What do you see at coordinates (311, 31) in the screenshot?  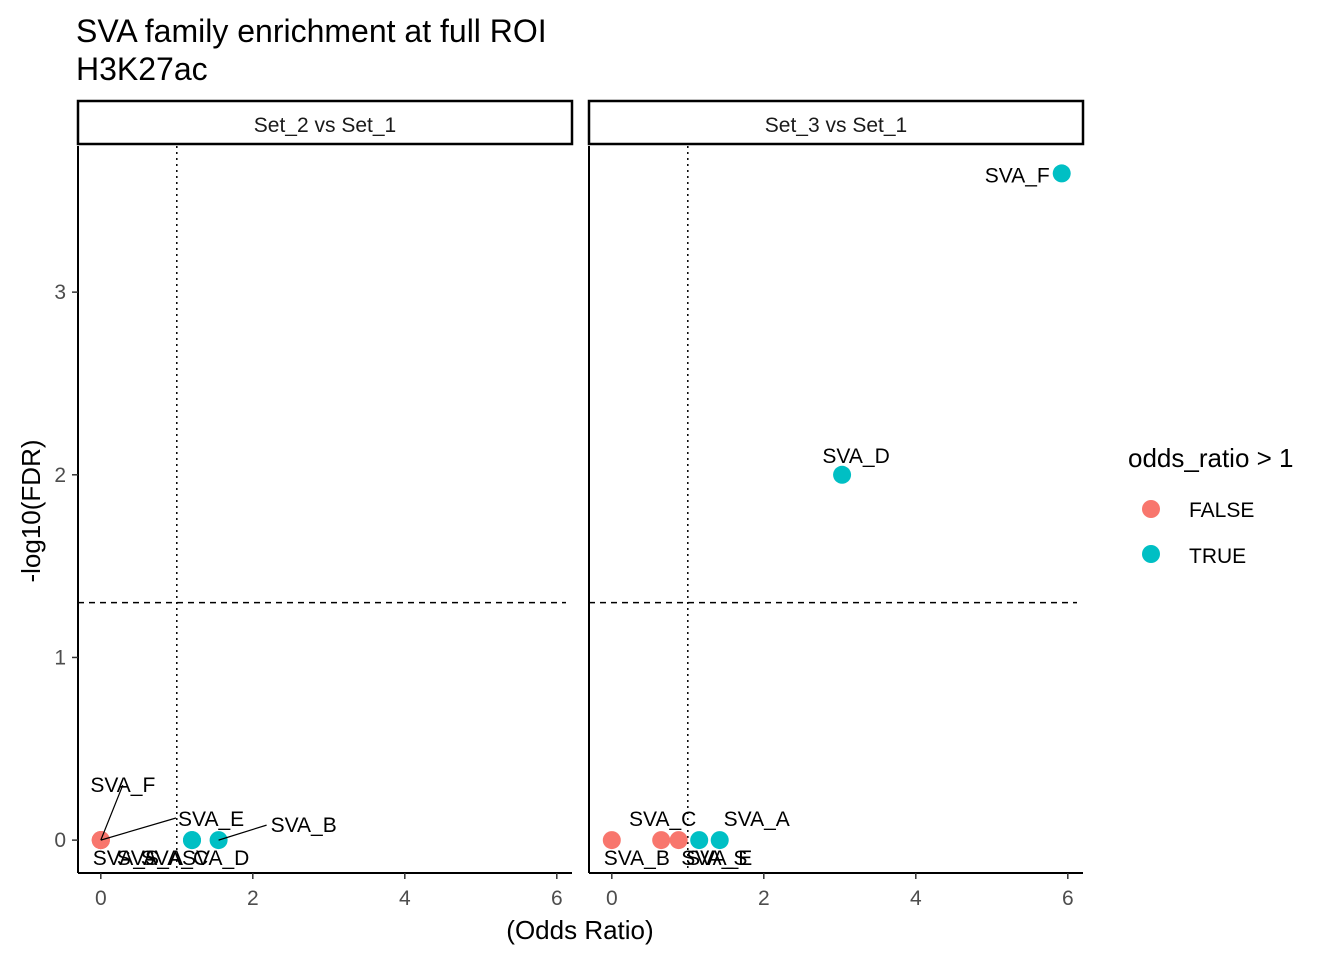 I see `chart-title: SVA family enrichment at full ROI` at bounding box center [311, 31].